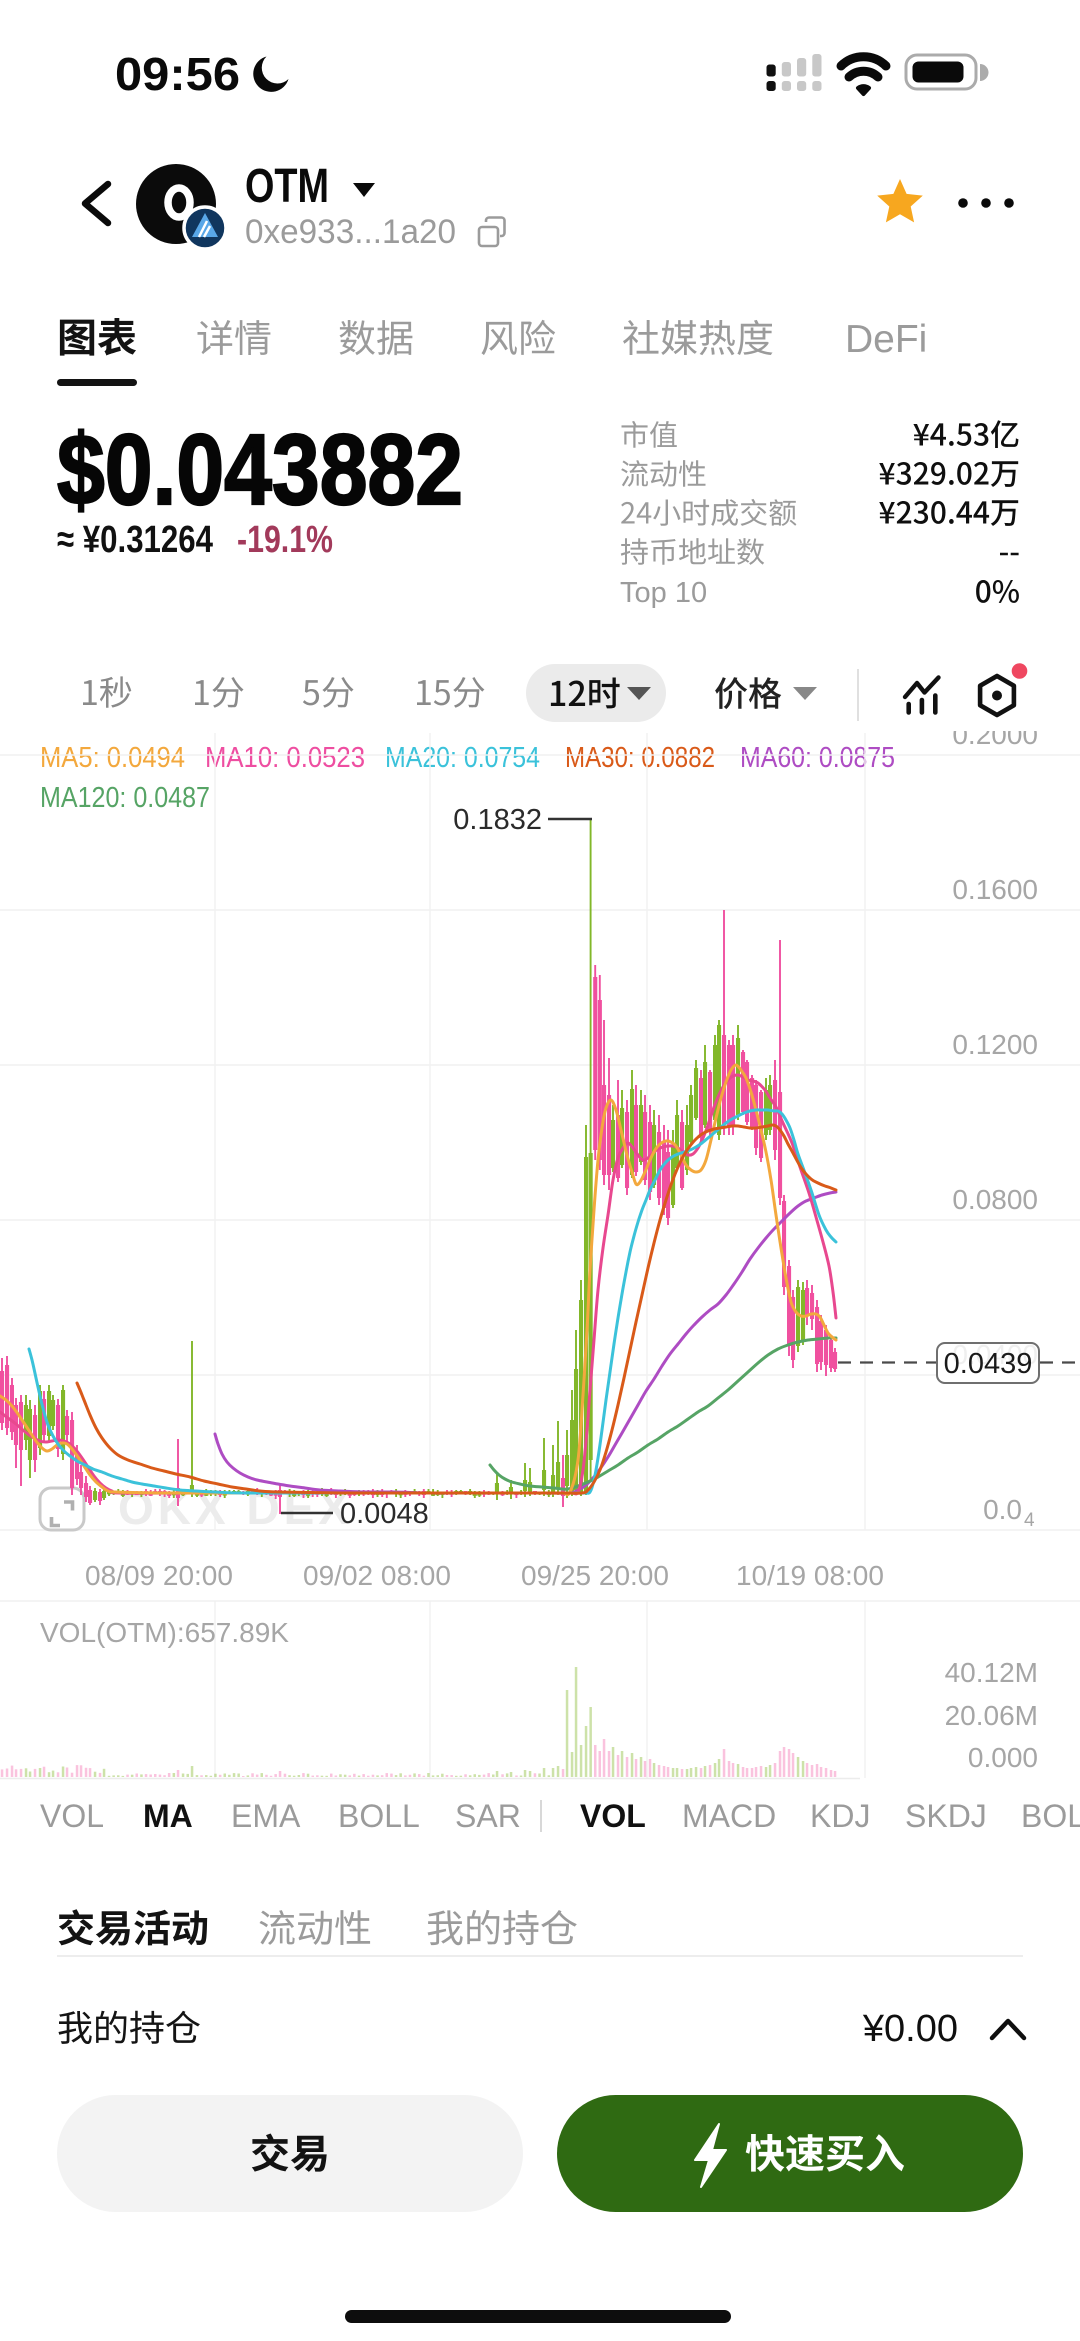  Describe the element at coordinates (384, 1514) in the screenshot. I see `svg-text: 0.0048` at that location.